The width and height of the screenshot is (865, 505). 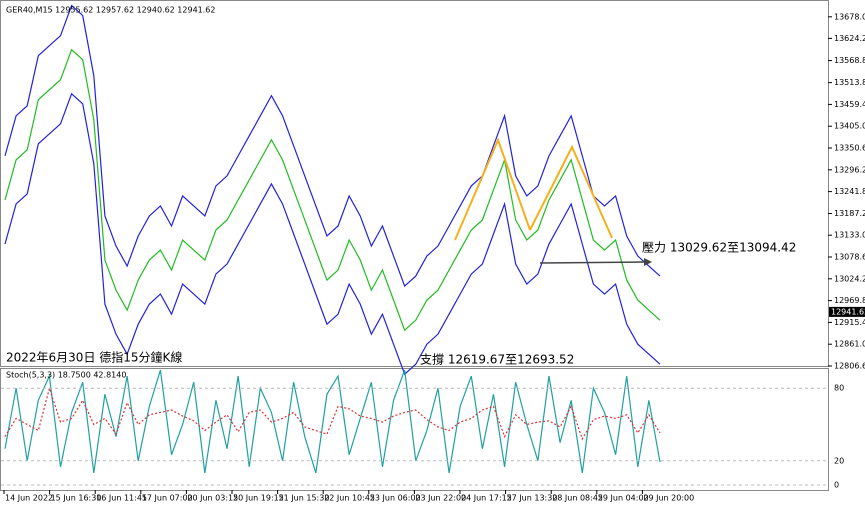 I want to click on x-tick-label: 21 Jun 15:30, so click(x=304, y=498).